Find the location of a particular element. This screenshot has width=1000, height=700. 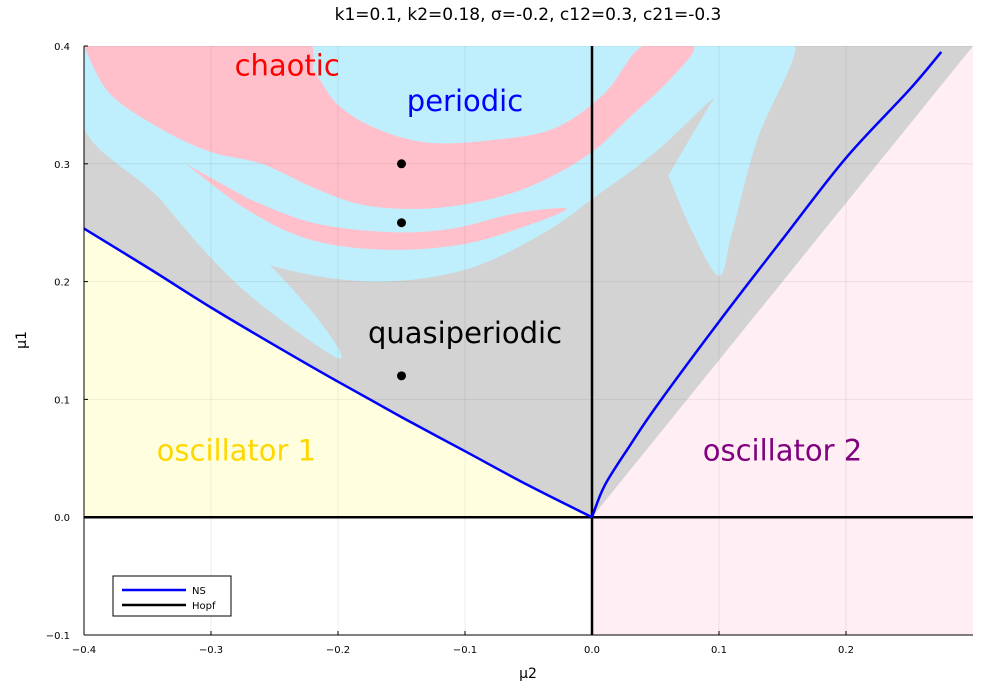

region-label-oscillator-2: oscillator 2 is located at coordinates (782, 451).